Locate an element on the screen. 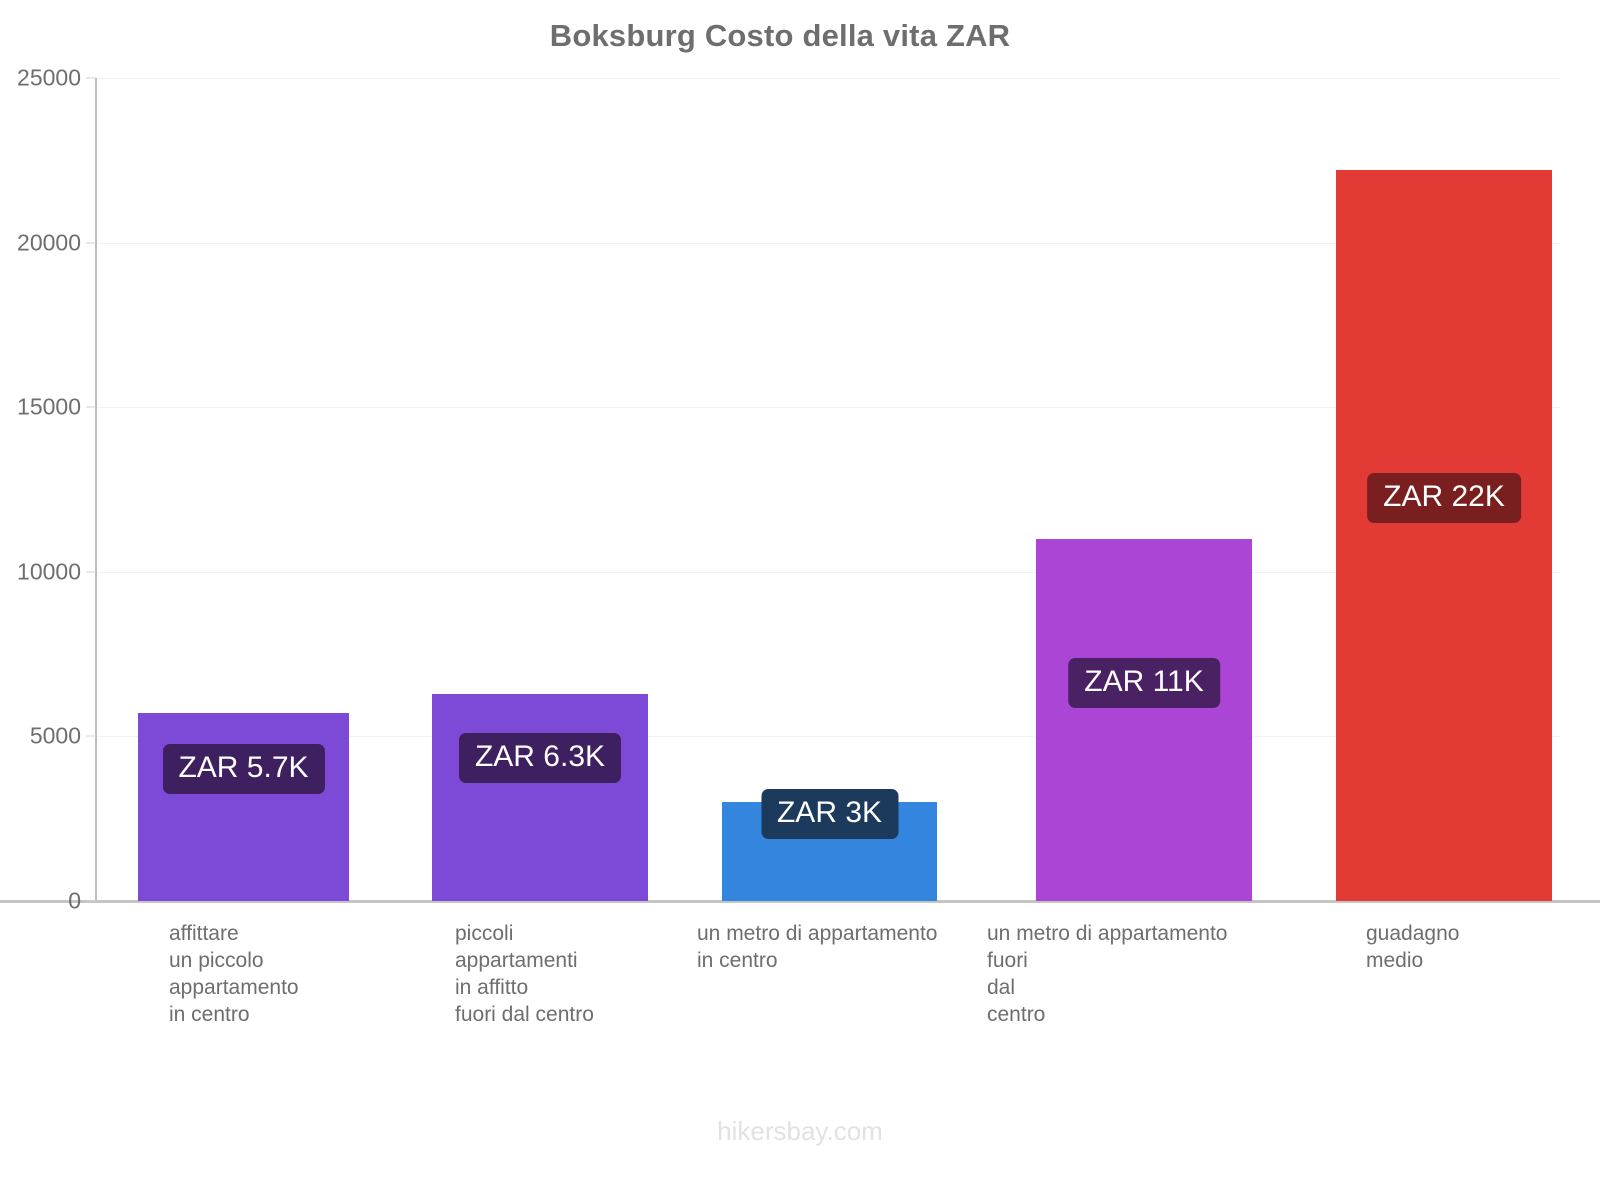  bar-value-label-4: ZAR 22K is located at coordinates (1444, 498).